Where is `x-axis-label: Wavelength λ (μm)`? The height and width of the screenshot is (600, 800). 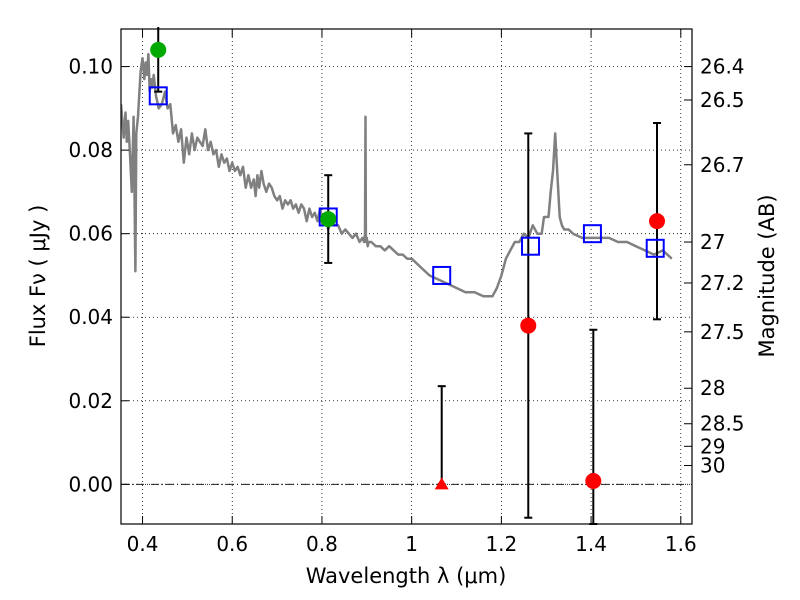 x-axis-label: Wavelength λ (μm) is located at coordinates (406, 576).